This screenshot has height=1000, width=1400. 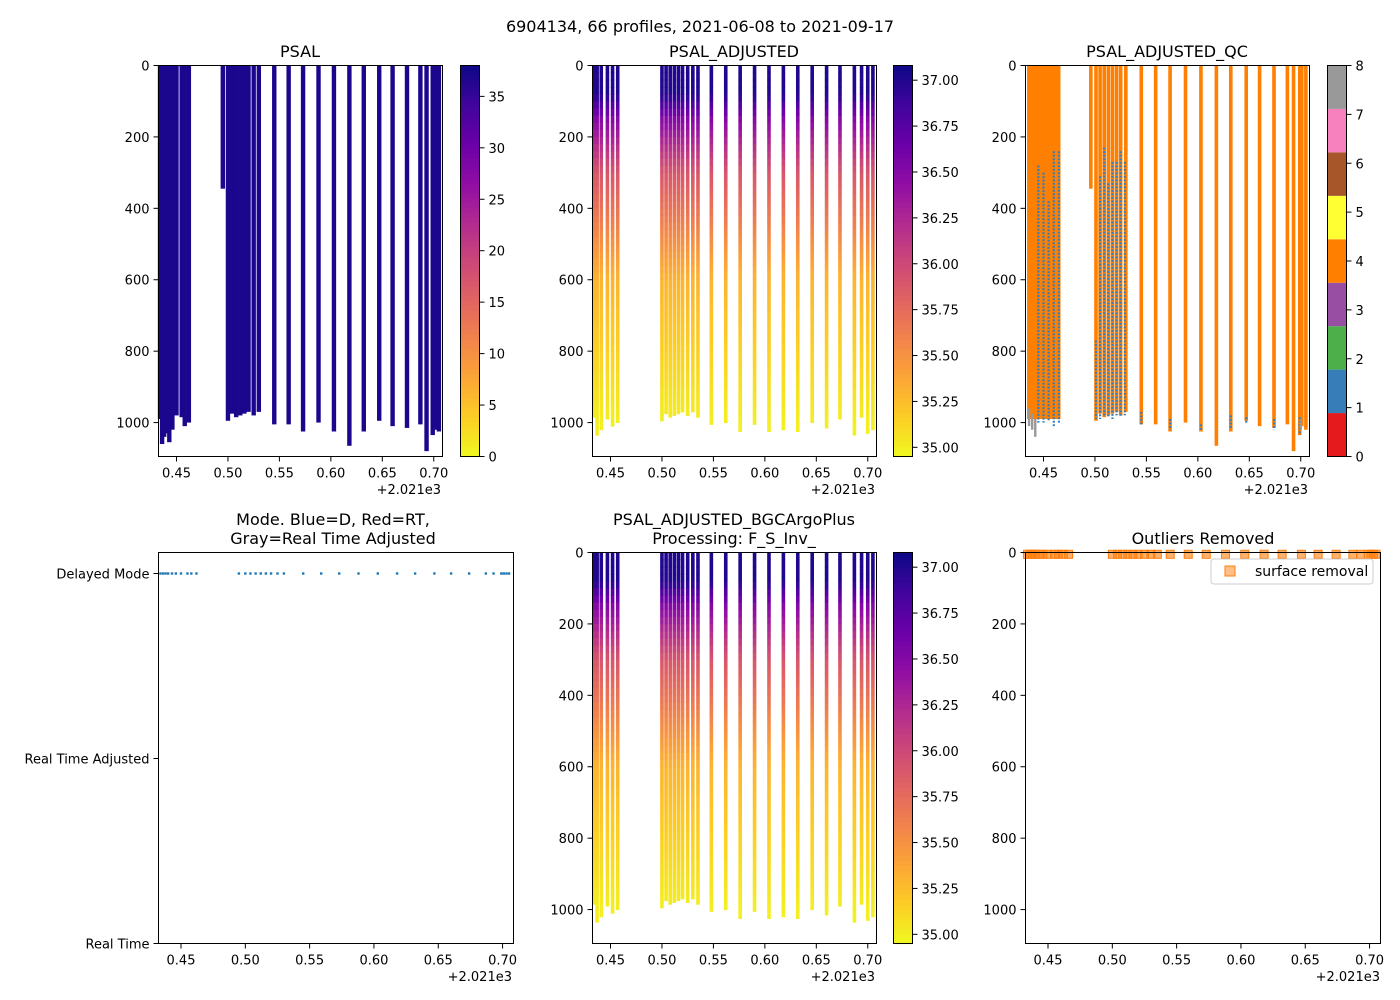 What do you see at coordinates (1264, 554) in the screenshot?
I see `outlier-point` at bounding box center [1264, 554].